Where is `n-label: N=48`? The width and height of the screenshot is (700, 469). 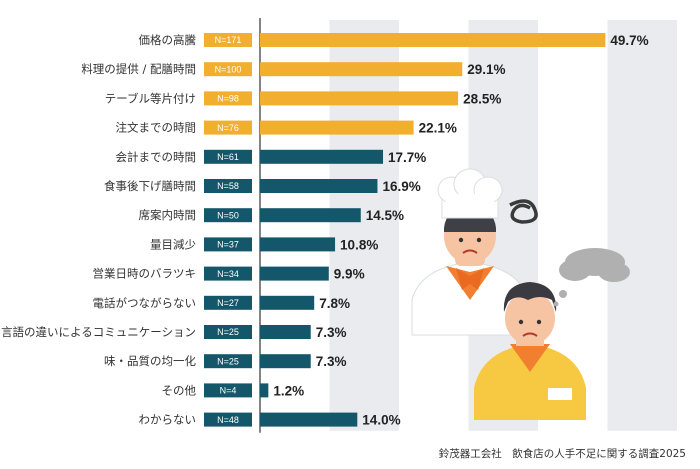 n-label: N=48 is located at coordinates (228, 420).